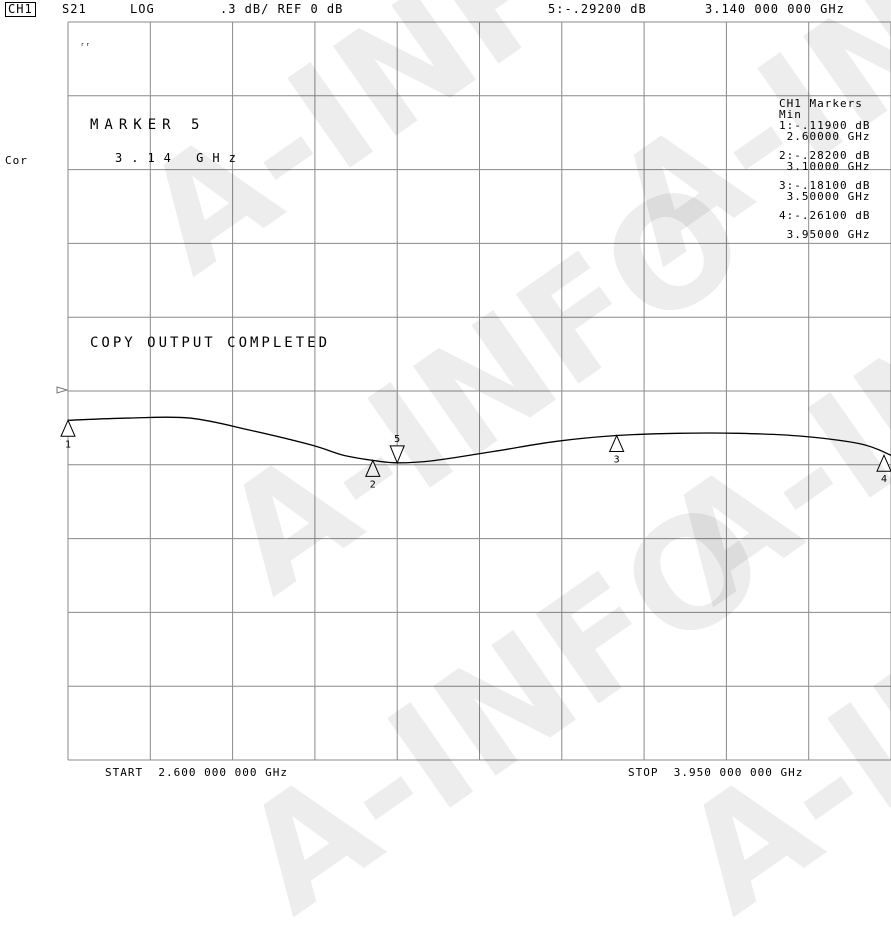 Image resolution: width=891 pixels, height=947 pixels. Describe the element at coordinates (617, 460) in the screenshot. I see `marker-3-label: 3` at that location.